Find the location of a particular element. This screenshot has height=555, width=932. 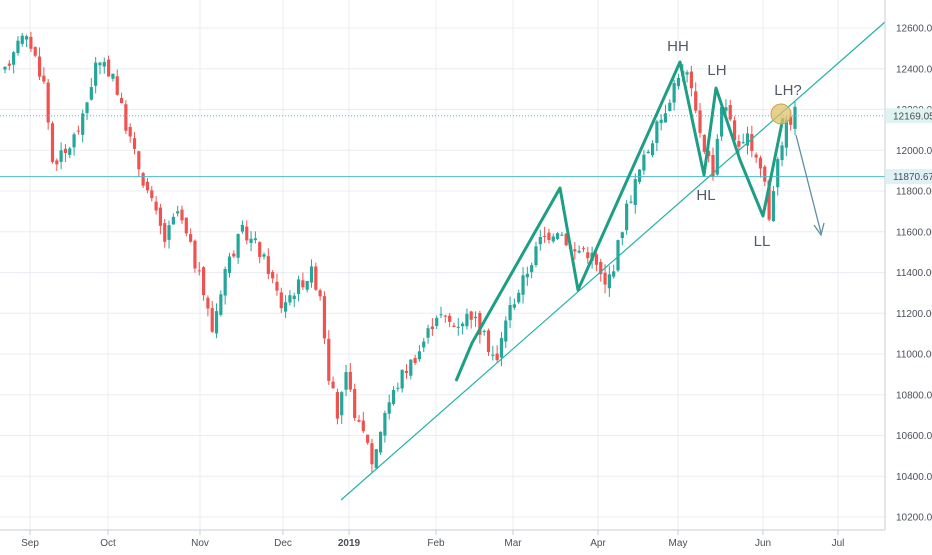

x-tick-label: May is located at coordinates (678, 543).